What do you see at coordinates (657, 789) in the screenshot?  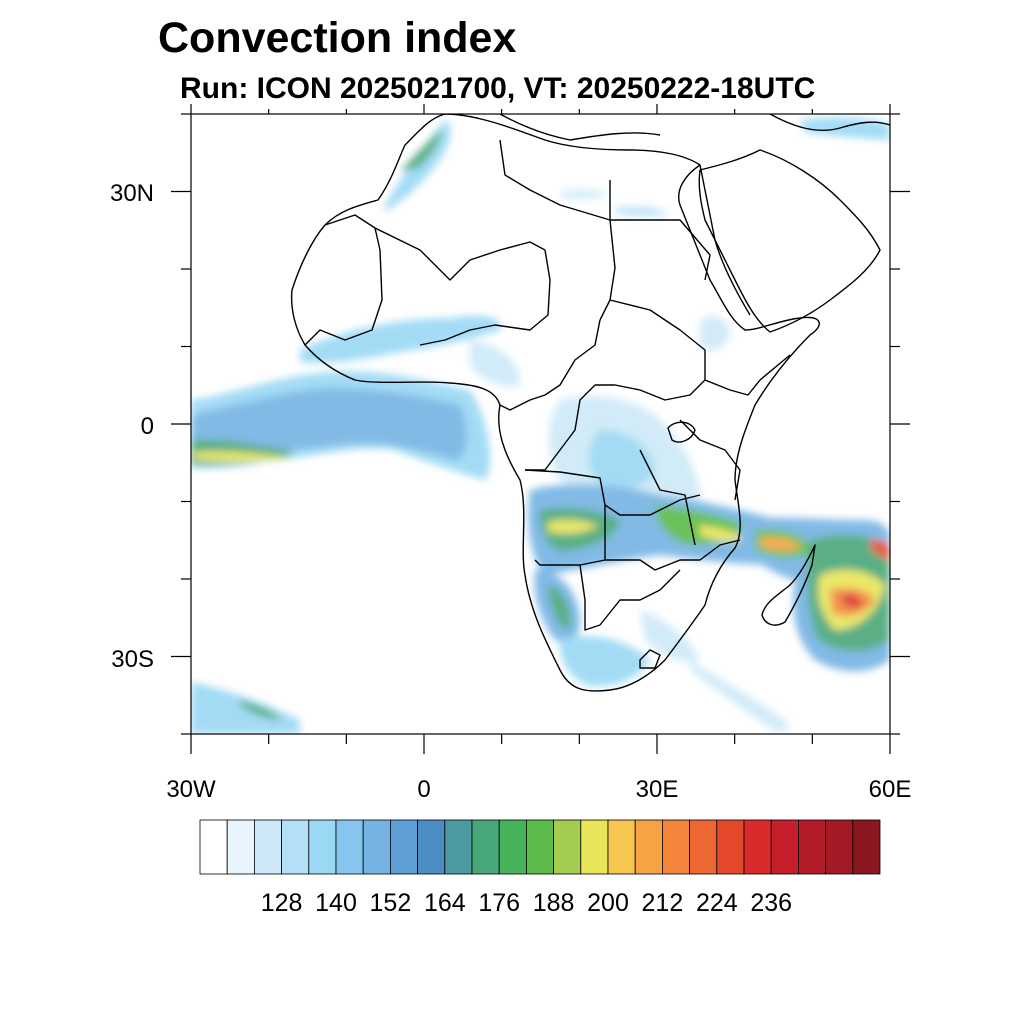 I see `lon-tick-label-30e: 30E` at bounding box center [657, 789].